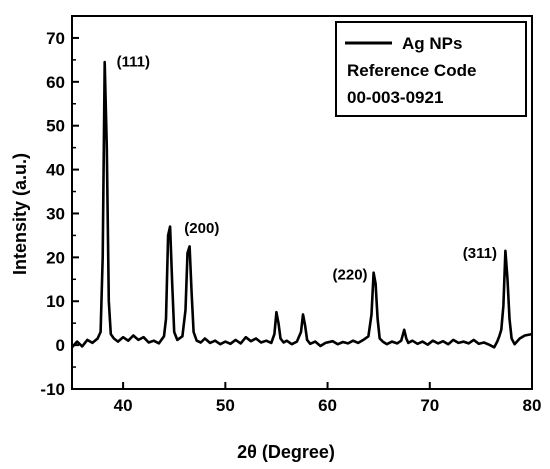 This screenshot has width=550, height=469. Describe the element at coordinates (411, 70) in the screenshot. I see `legend-entry-1: Reference Code` at that location.